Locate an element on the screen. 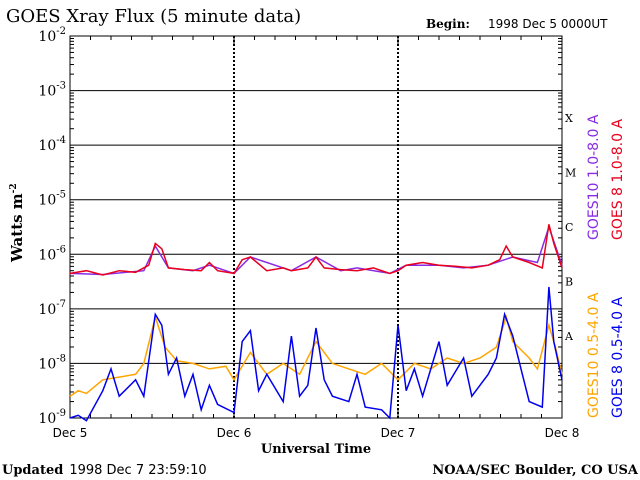 Image resolution: width=640 pixels, height=480 pixels. legend-entry: GOES10 1.0-8.0 A is located at coordinates (594, 177).